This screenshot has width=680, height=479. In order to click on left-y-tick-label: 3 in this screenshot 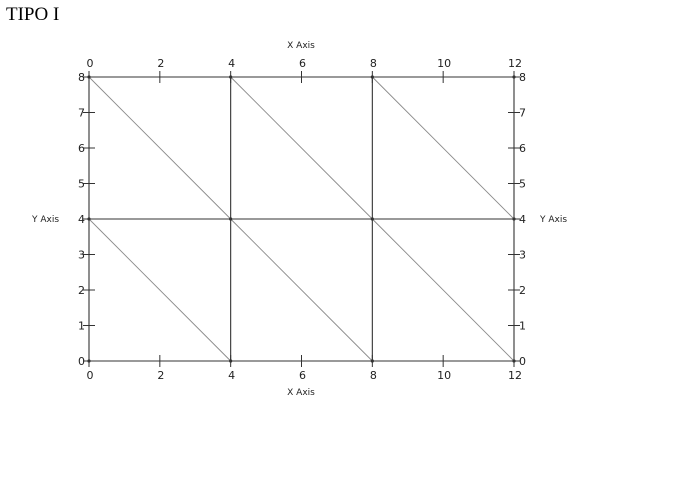, I will do `click(81, 255)`.